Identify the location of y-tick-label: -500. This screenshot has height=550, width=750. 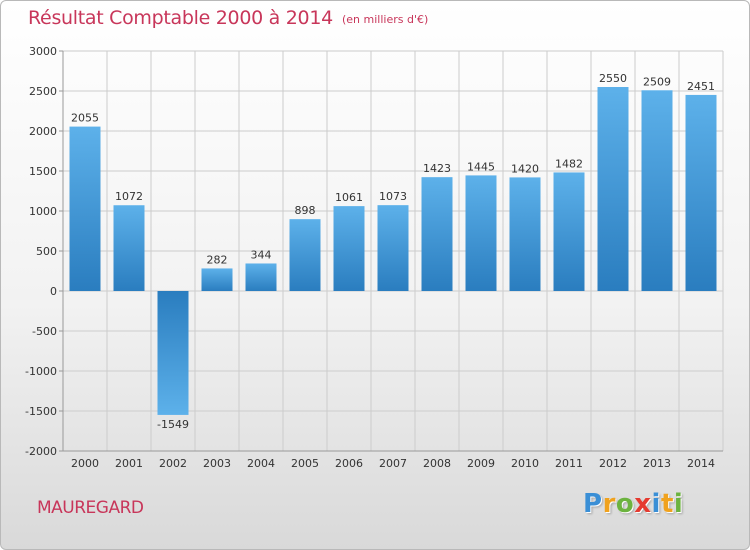
(44, 331).